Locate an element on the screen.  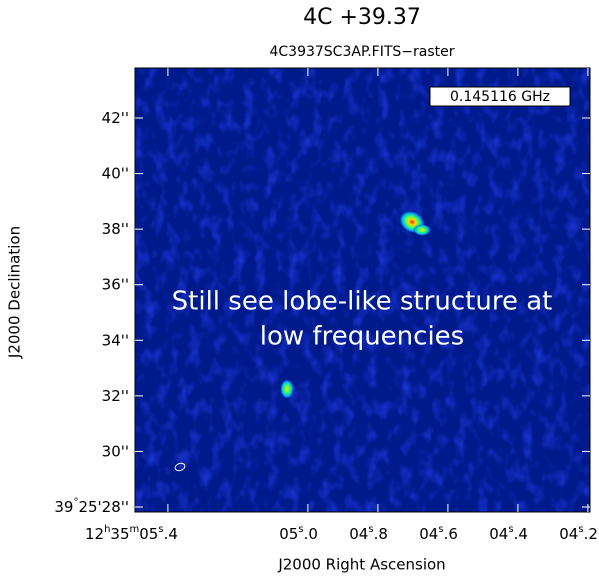
y-tick-label: 30'' is located at coordinates (115, 451).